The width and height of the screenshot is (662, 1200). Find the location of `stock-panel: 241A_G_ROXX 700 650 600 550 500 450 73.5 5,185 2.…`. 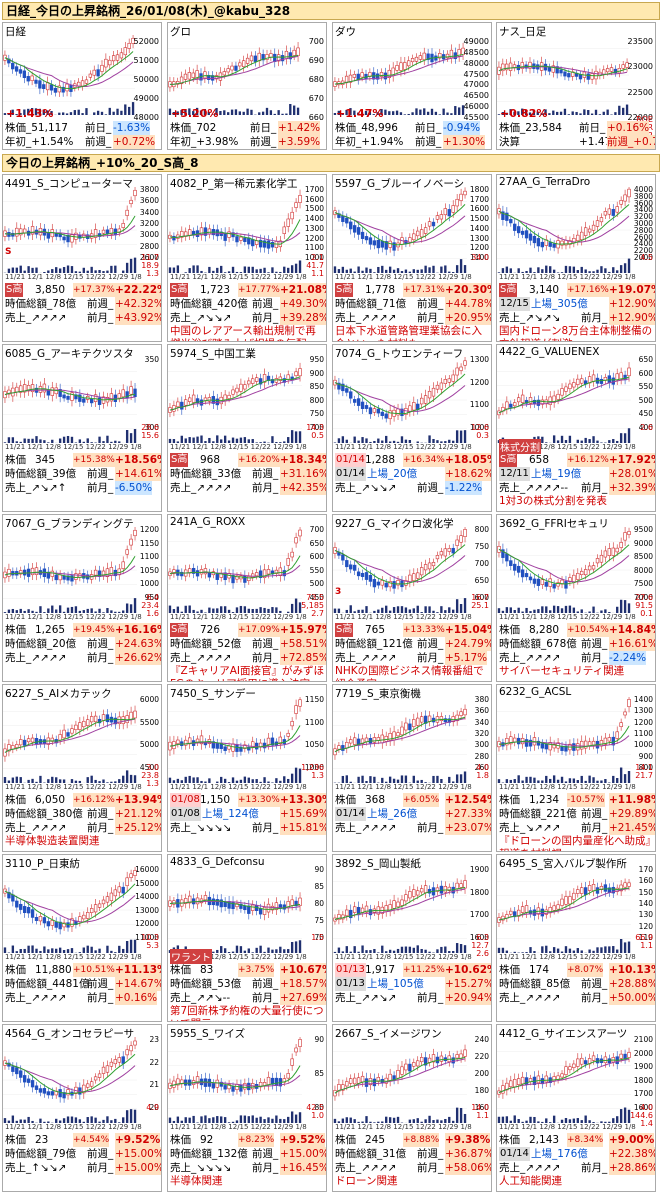

stock-panel: 241A_G_ROXX 700 650 600 550 500 450 73.5 5,185 2.… is located at coordinates (247, 598).